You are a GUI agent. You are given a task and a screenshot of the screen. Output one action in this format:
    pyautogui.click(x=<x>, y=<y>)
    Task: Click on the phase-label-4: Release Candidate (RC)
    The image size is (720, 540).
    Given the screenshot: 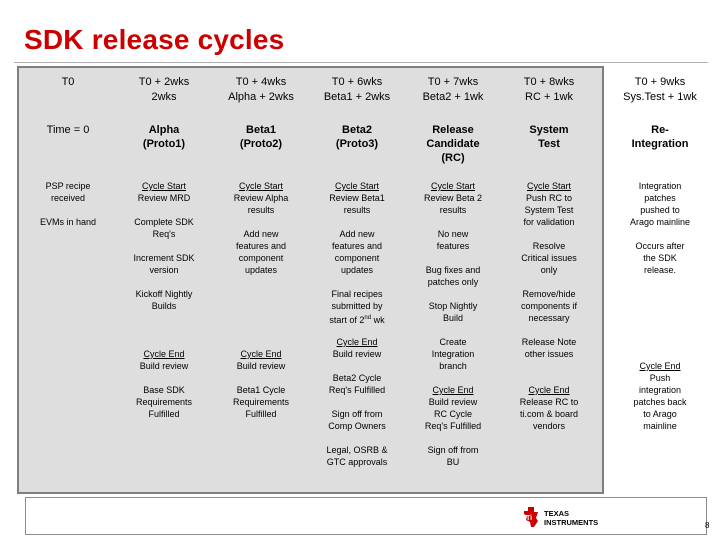 What is the action you would take?
    pyautogui.click(x=453, y=144)
    